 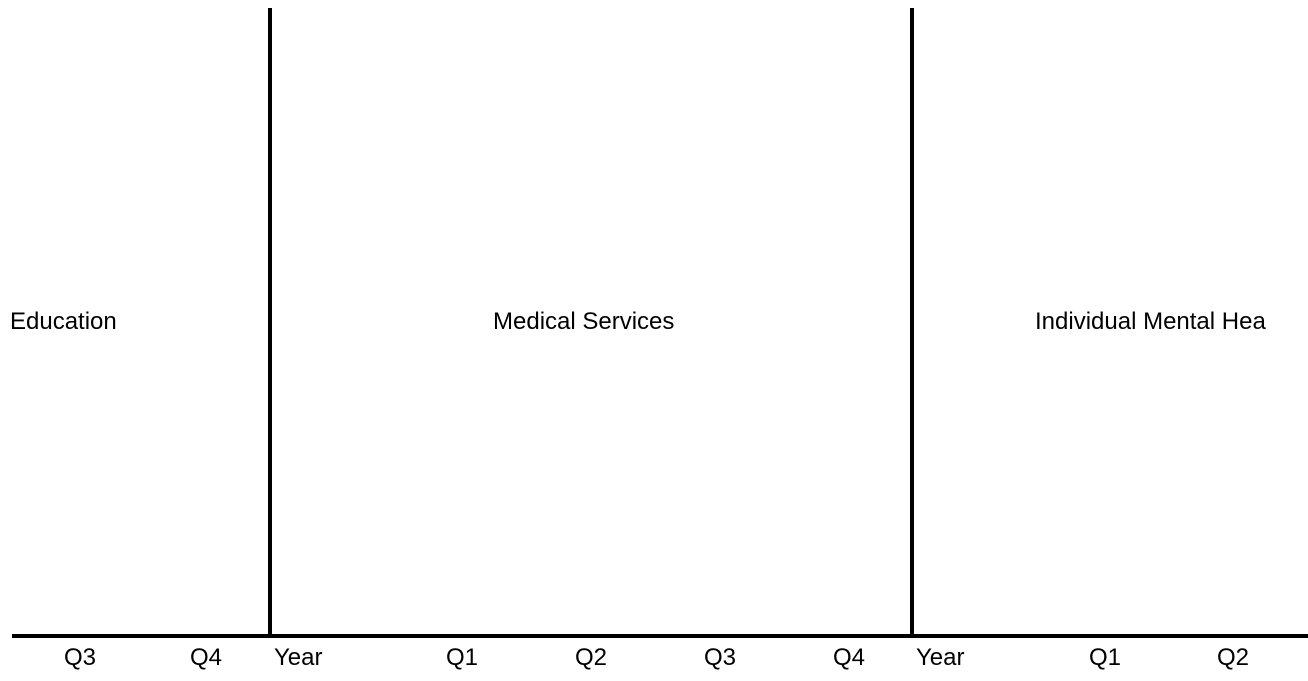 What do you see at coordinates (584, 321) in the screenshot?
I see `section-label-medical-services: Medical Services` at bounding box center [584, 321].